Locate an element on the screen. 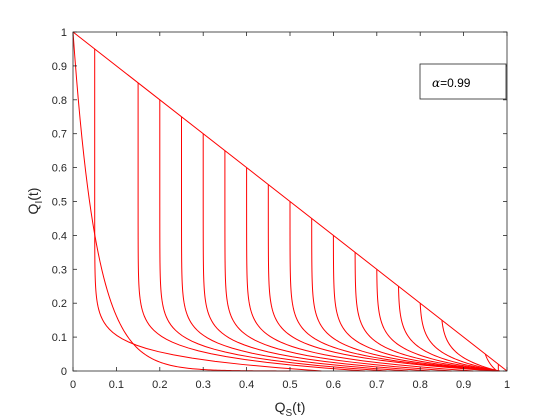 Image resolution: width=560 pixels, height=420 pixels. x-tick-label: 0.3 is located at coordinates (203, 385).